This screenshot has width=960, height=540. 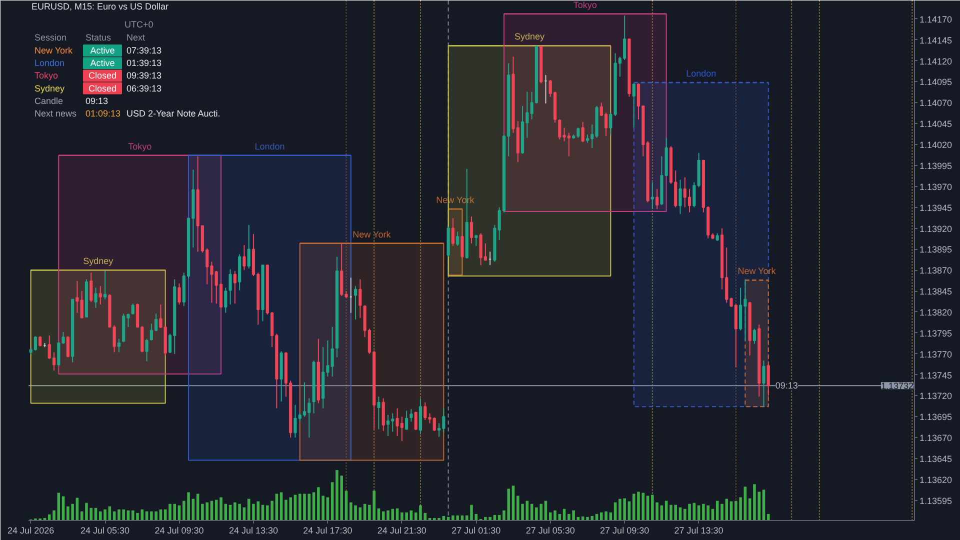 I want to click on y-tick-label: 1.14045, so click(x=936, y=124).